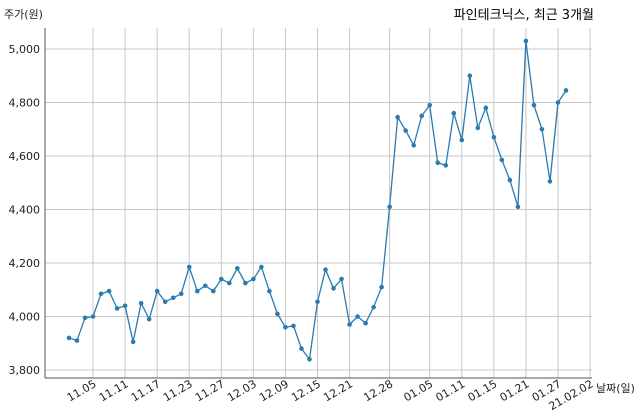  Describe the element at coordinates (210, 390) in the screenshot. I see `x-tick-label: 11.27` at that location.